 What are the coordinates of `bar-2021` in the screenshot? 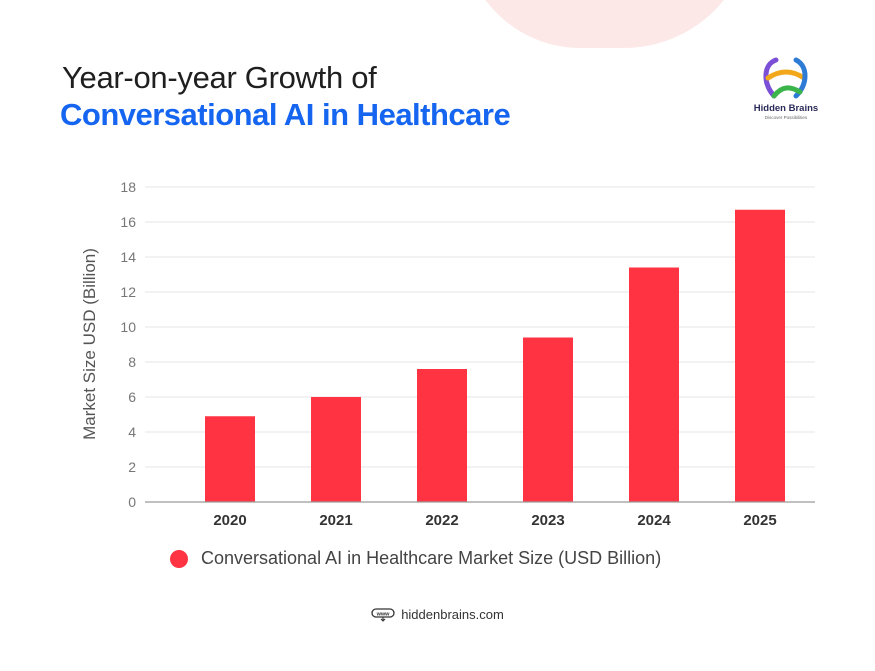 It's located at (336, 449).